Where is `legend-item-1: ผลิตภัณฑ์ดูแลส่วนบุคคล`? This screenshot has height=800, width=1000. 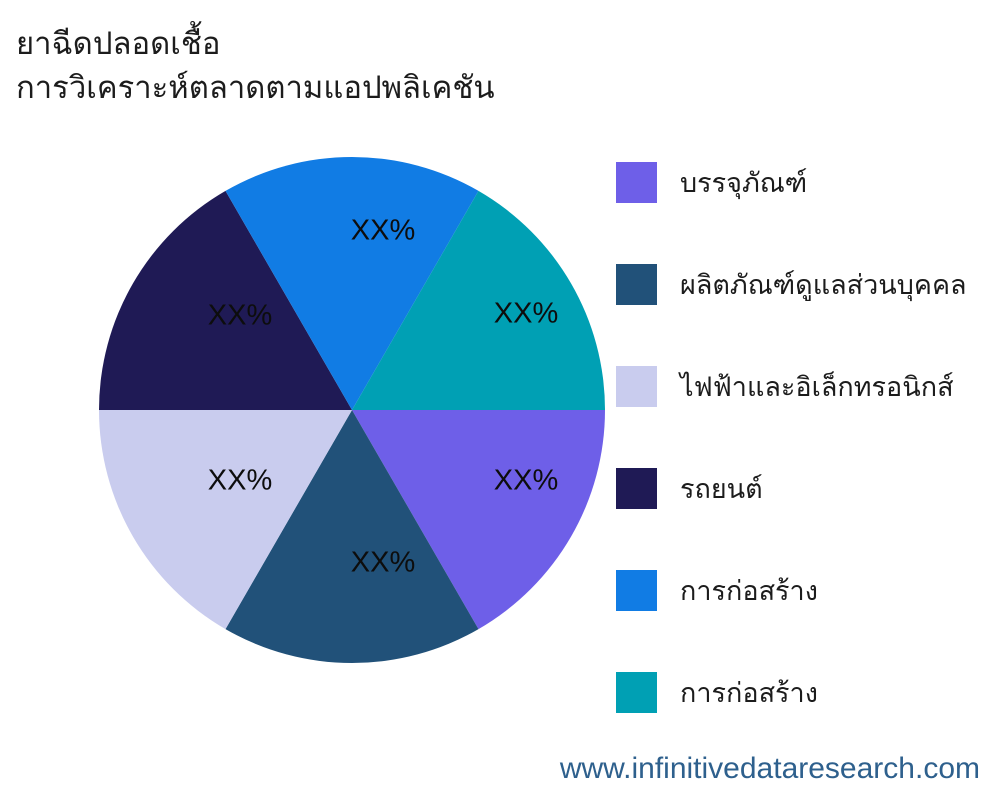 legend-item-1: ผลิตภัณฑ์ดูแลส่วนบุคคล is located at coordinates (791, 284).